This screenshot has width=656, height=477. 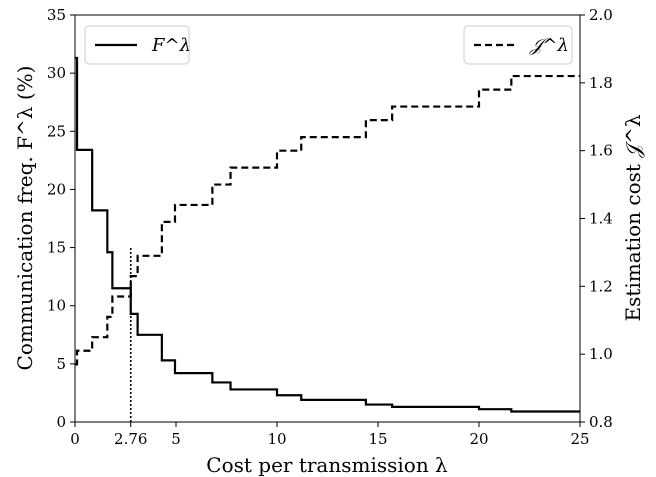 I want to click on y-left-tick-label: 25, so click(x=56, y=131).